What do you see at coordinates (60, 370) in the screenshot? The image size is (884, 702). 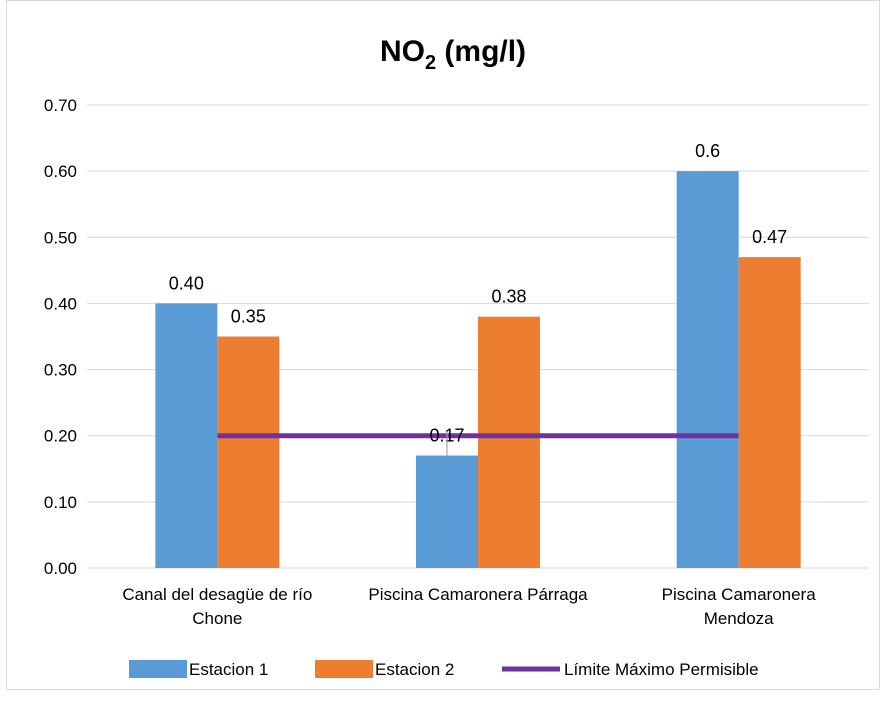 I see `y-tick-label: 0.30` at bounding box center [60, 370].